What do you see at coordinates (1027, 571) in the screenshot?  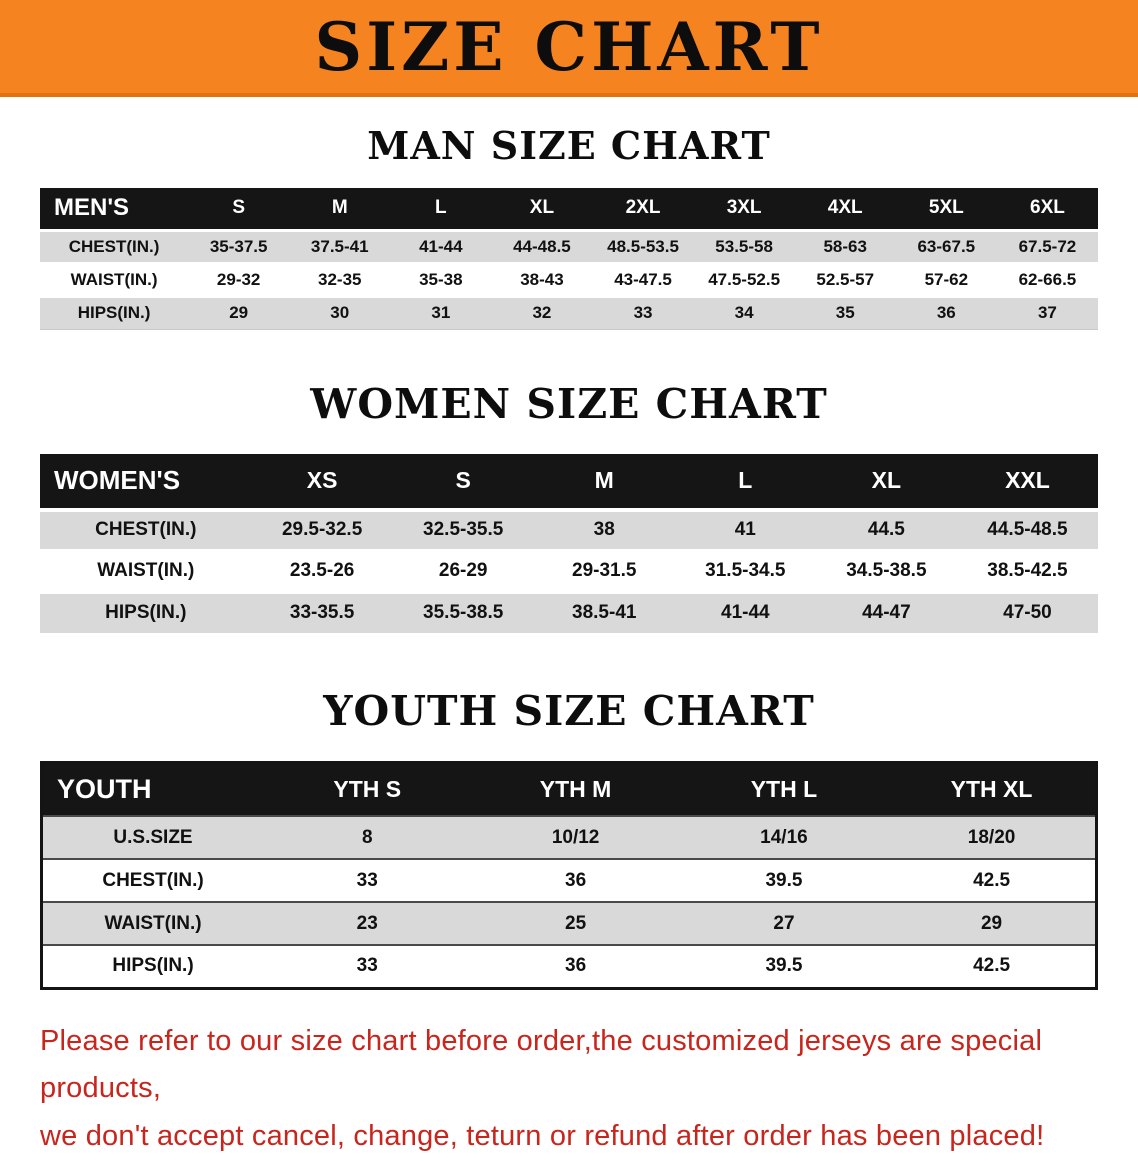 I see `measurement-cell: 38.5-42.5` at bounding box center [1027, 571].